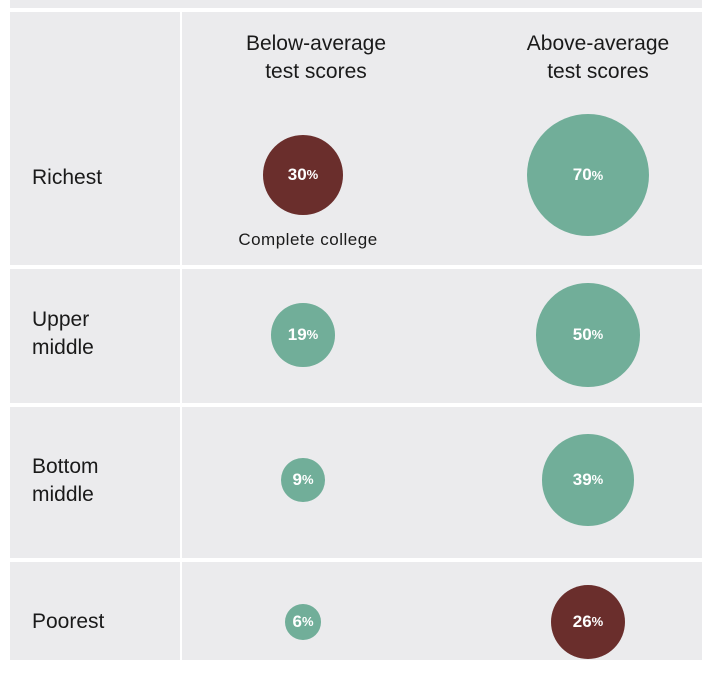  I want to click on column-header-below-average: Below-average test scores, so click(316, 57).